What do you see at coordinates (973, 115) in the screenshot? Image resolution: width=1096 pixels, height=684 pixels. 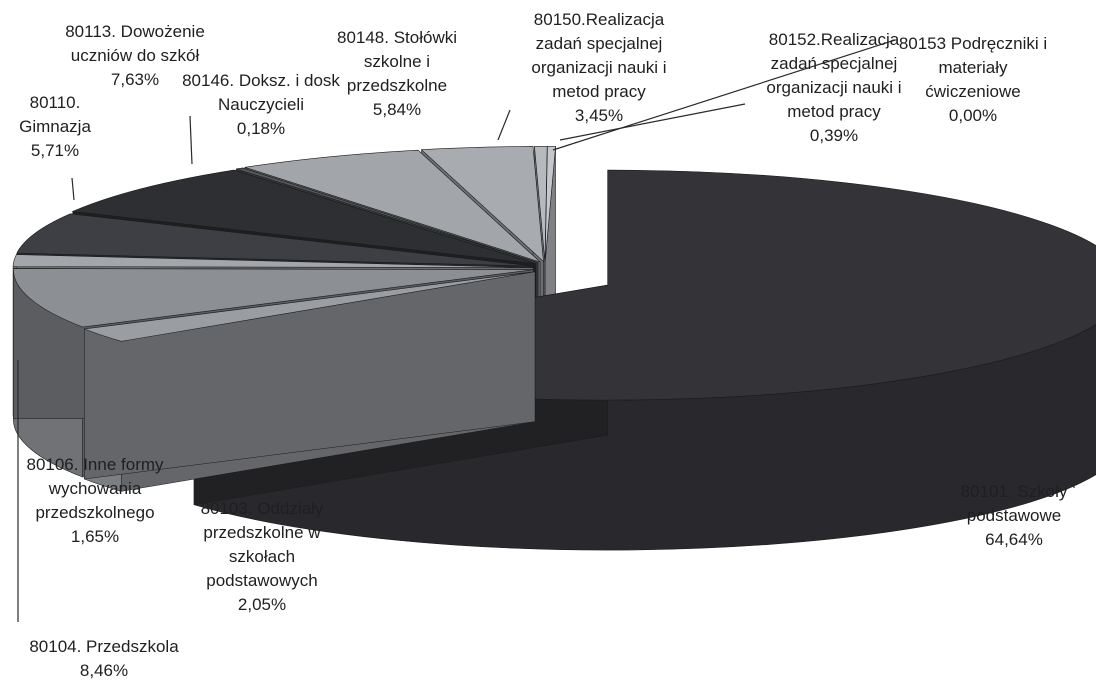 I see `slice-label-line: 0,00%` at bounding box center [973, 115].